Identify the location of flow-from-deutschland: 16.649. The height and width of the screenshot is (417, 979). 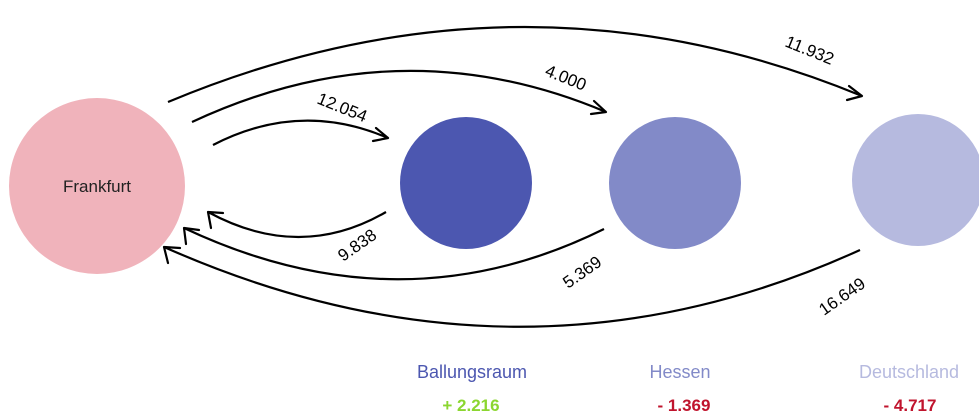
(515, 286).